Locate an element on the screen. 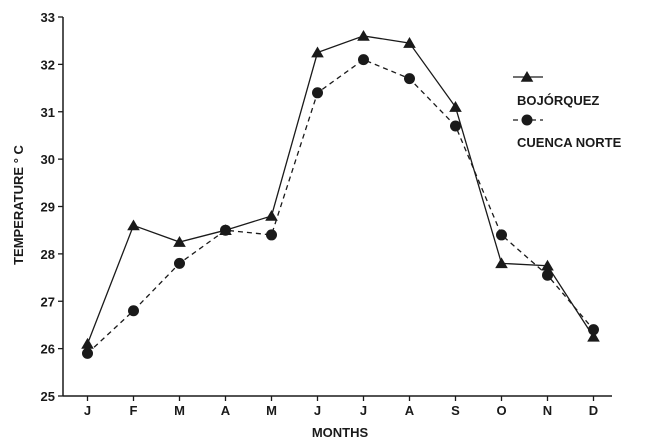 Image resolution: width=657 pixels, height=440 pixels. y-tick-label: 25 is located at coordinates (48, 396).